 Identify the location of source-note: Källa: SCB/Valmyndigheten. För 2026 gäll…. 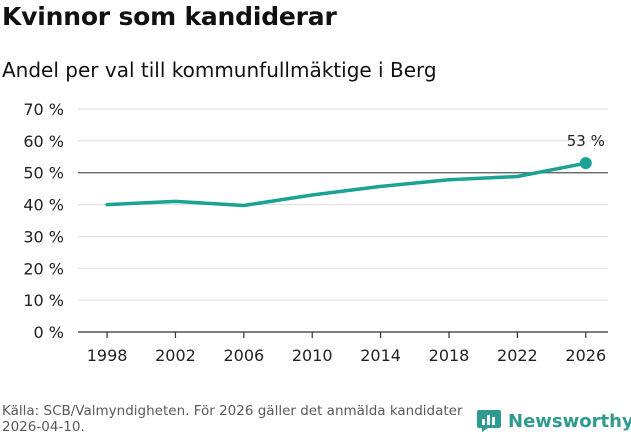
(232, 419).